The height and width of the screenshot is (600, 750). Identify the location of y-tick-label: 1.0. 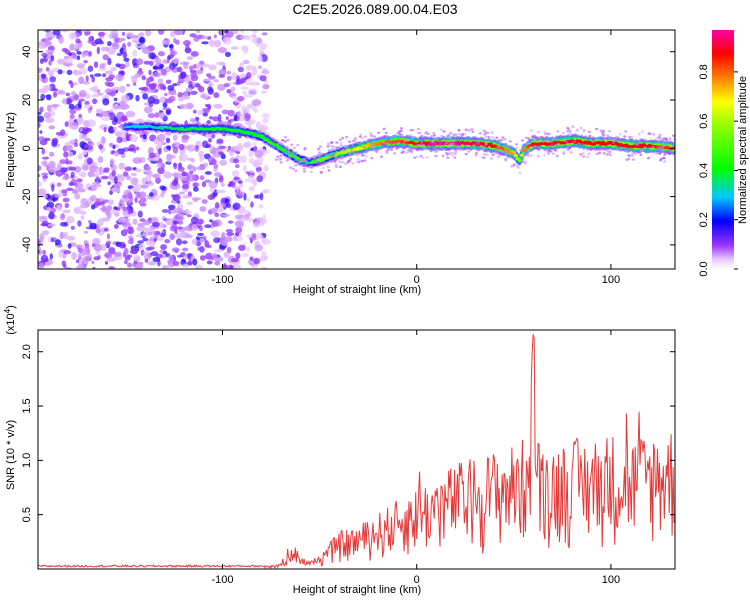
(27, 460).